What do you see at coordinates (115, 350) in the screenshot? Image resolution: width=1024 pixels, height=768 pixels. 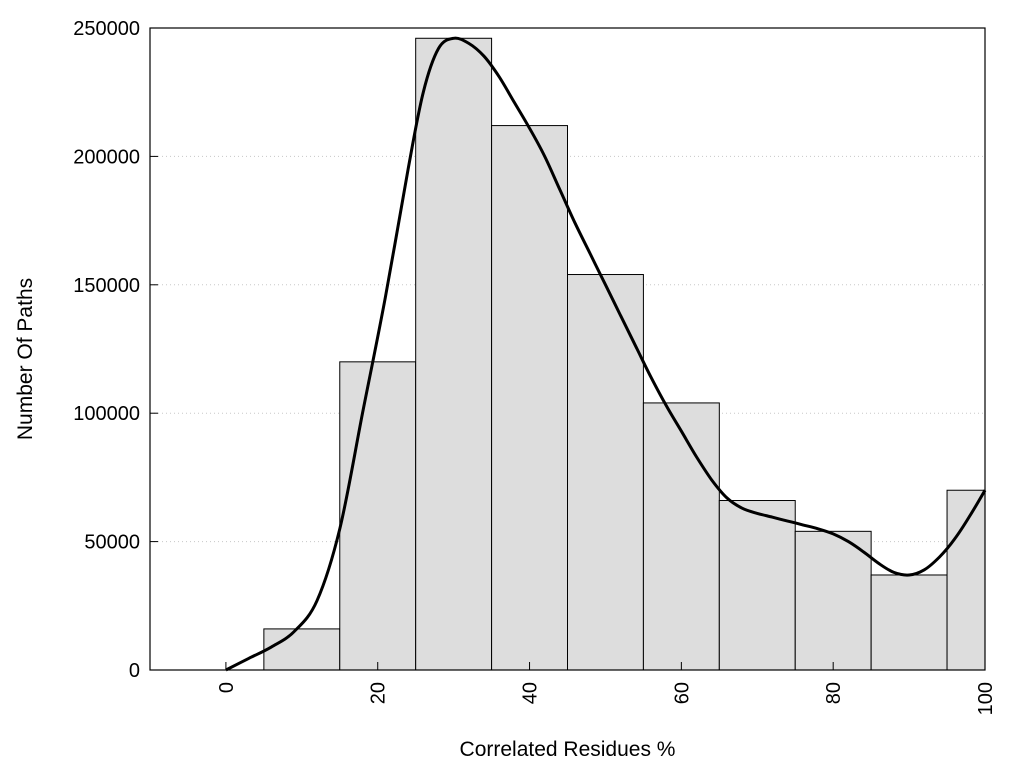 I see `y-axis-ticks: 0 50000 100000 150000 200000 250000` at bounding box center [115, 350].